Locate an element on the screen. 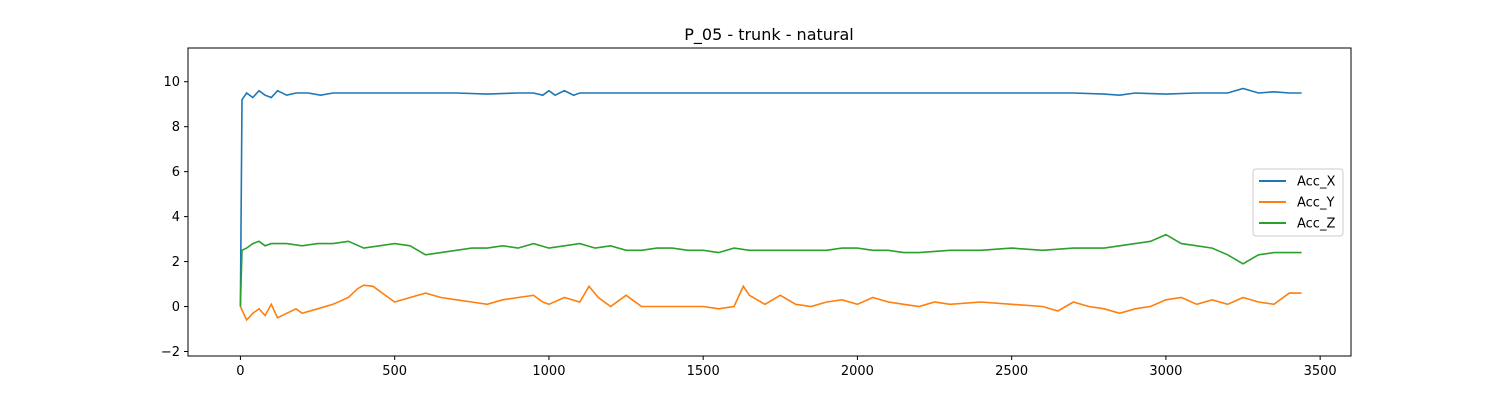 This screenshot has width=1500, height=400. legend-label-acc-x: Acc_X is located at coordinates (1316, 182).